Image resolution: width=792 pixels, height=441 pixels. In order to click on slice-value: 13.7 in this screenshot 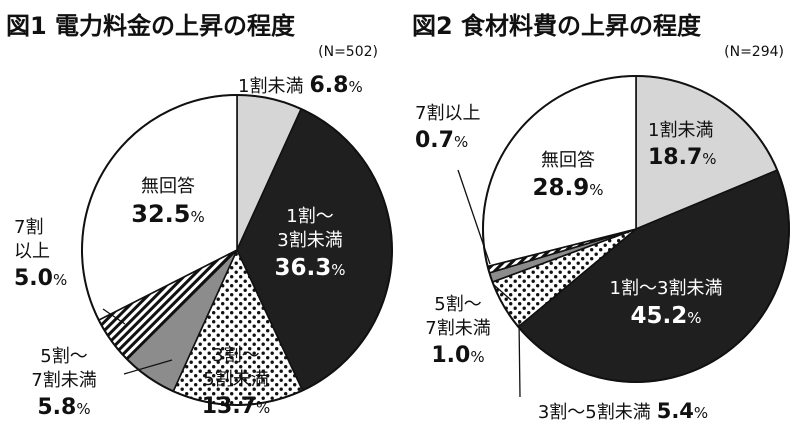, I will do `click(229, 406)`.